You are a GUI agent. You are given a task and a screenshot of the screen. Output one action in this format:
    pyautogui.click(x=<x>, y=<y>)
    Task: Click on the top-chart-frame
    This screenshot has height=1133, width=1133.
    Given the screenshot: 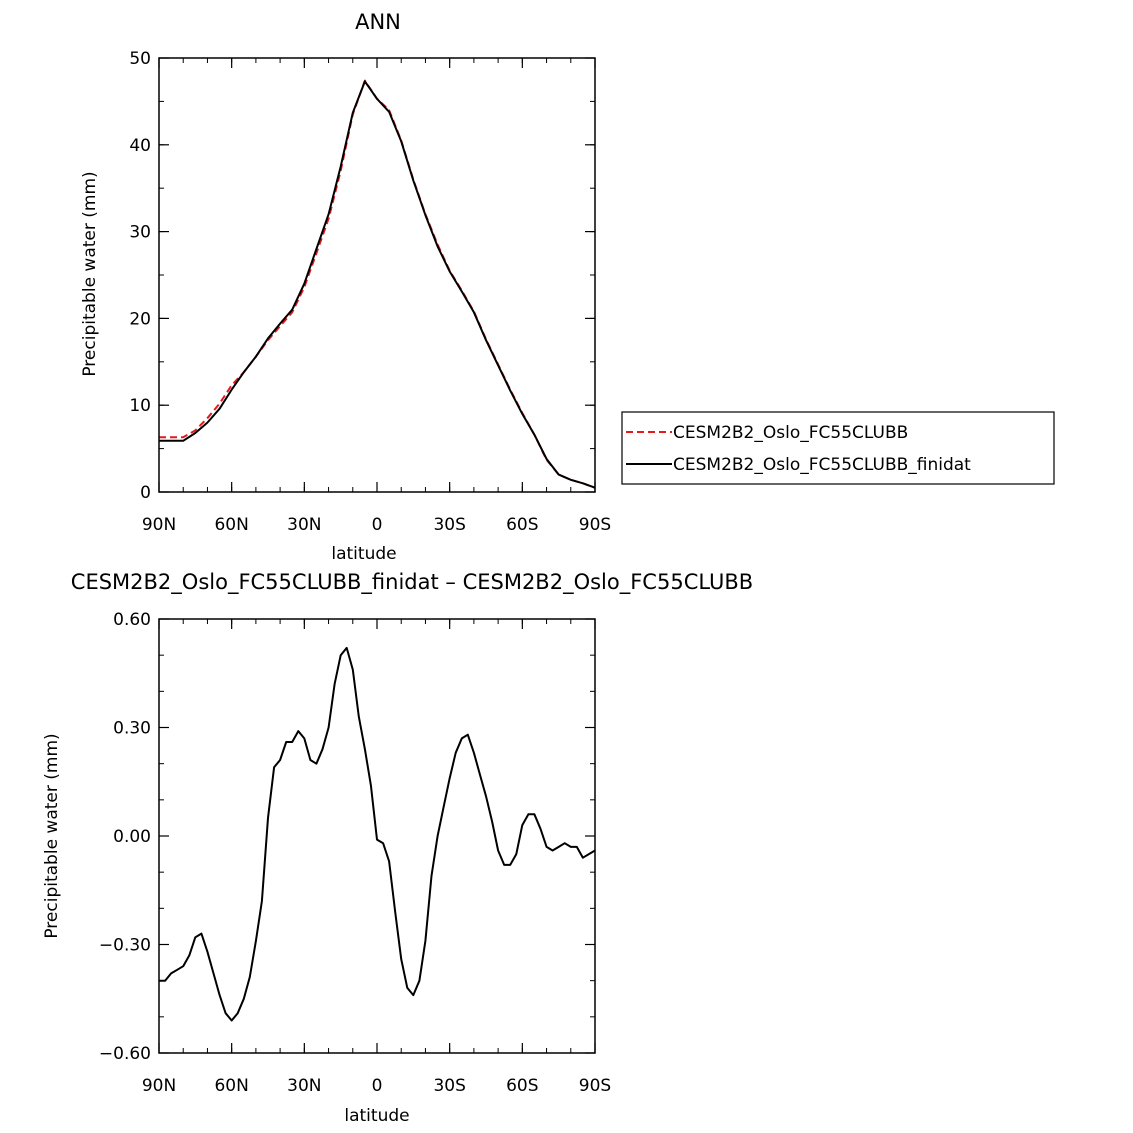 What is the action you would take?
    pyautogui.click(x=377, y=275)
    